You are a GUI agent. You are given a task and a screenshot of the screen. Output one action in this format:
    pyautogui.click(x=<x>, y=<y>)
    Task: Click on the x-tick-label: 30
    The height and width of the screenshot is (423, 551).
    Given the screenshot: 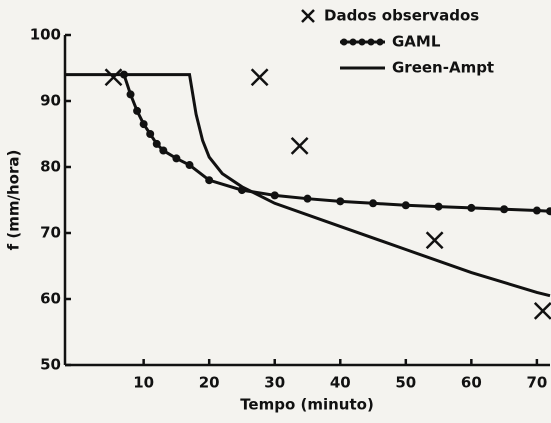 What is the action you would take?
    pyautogui.click(x=274, y=383)
    